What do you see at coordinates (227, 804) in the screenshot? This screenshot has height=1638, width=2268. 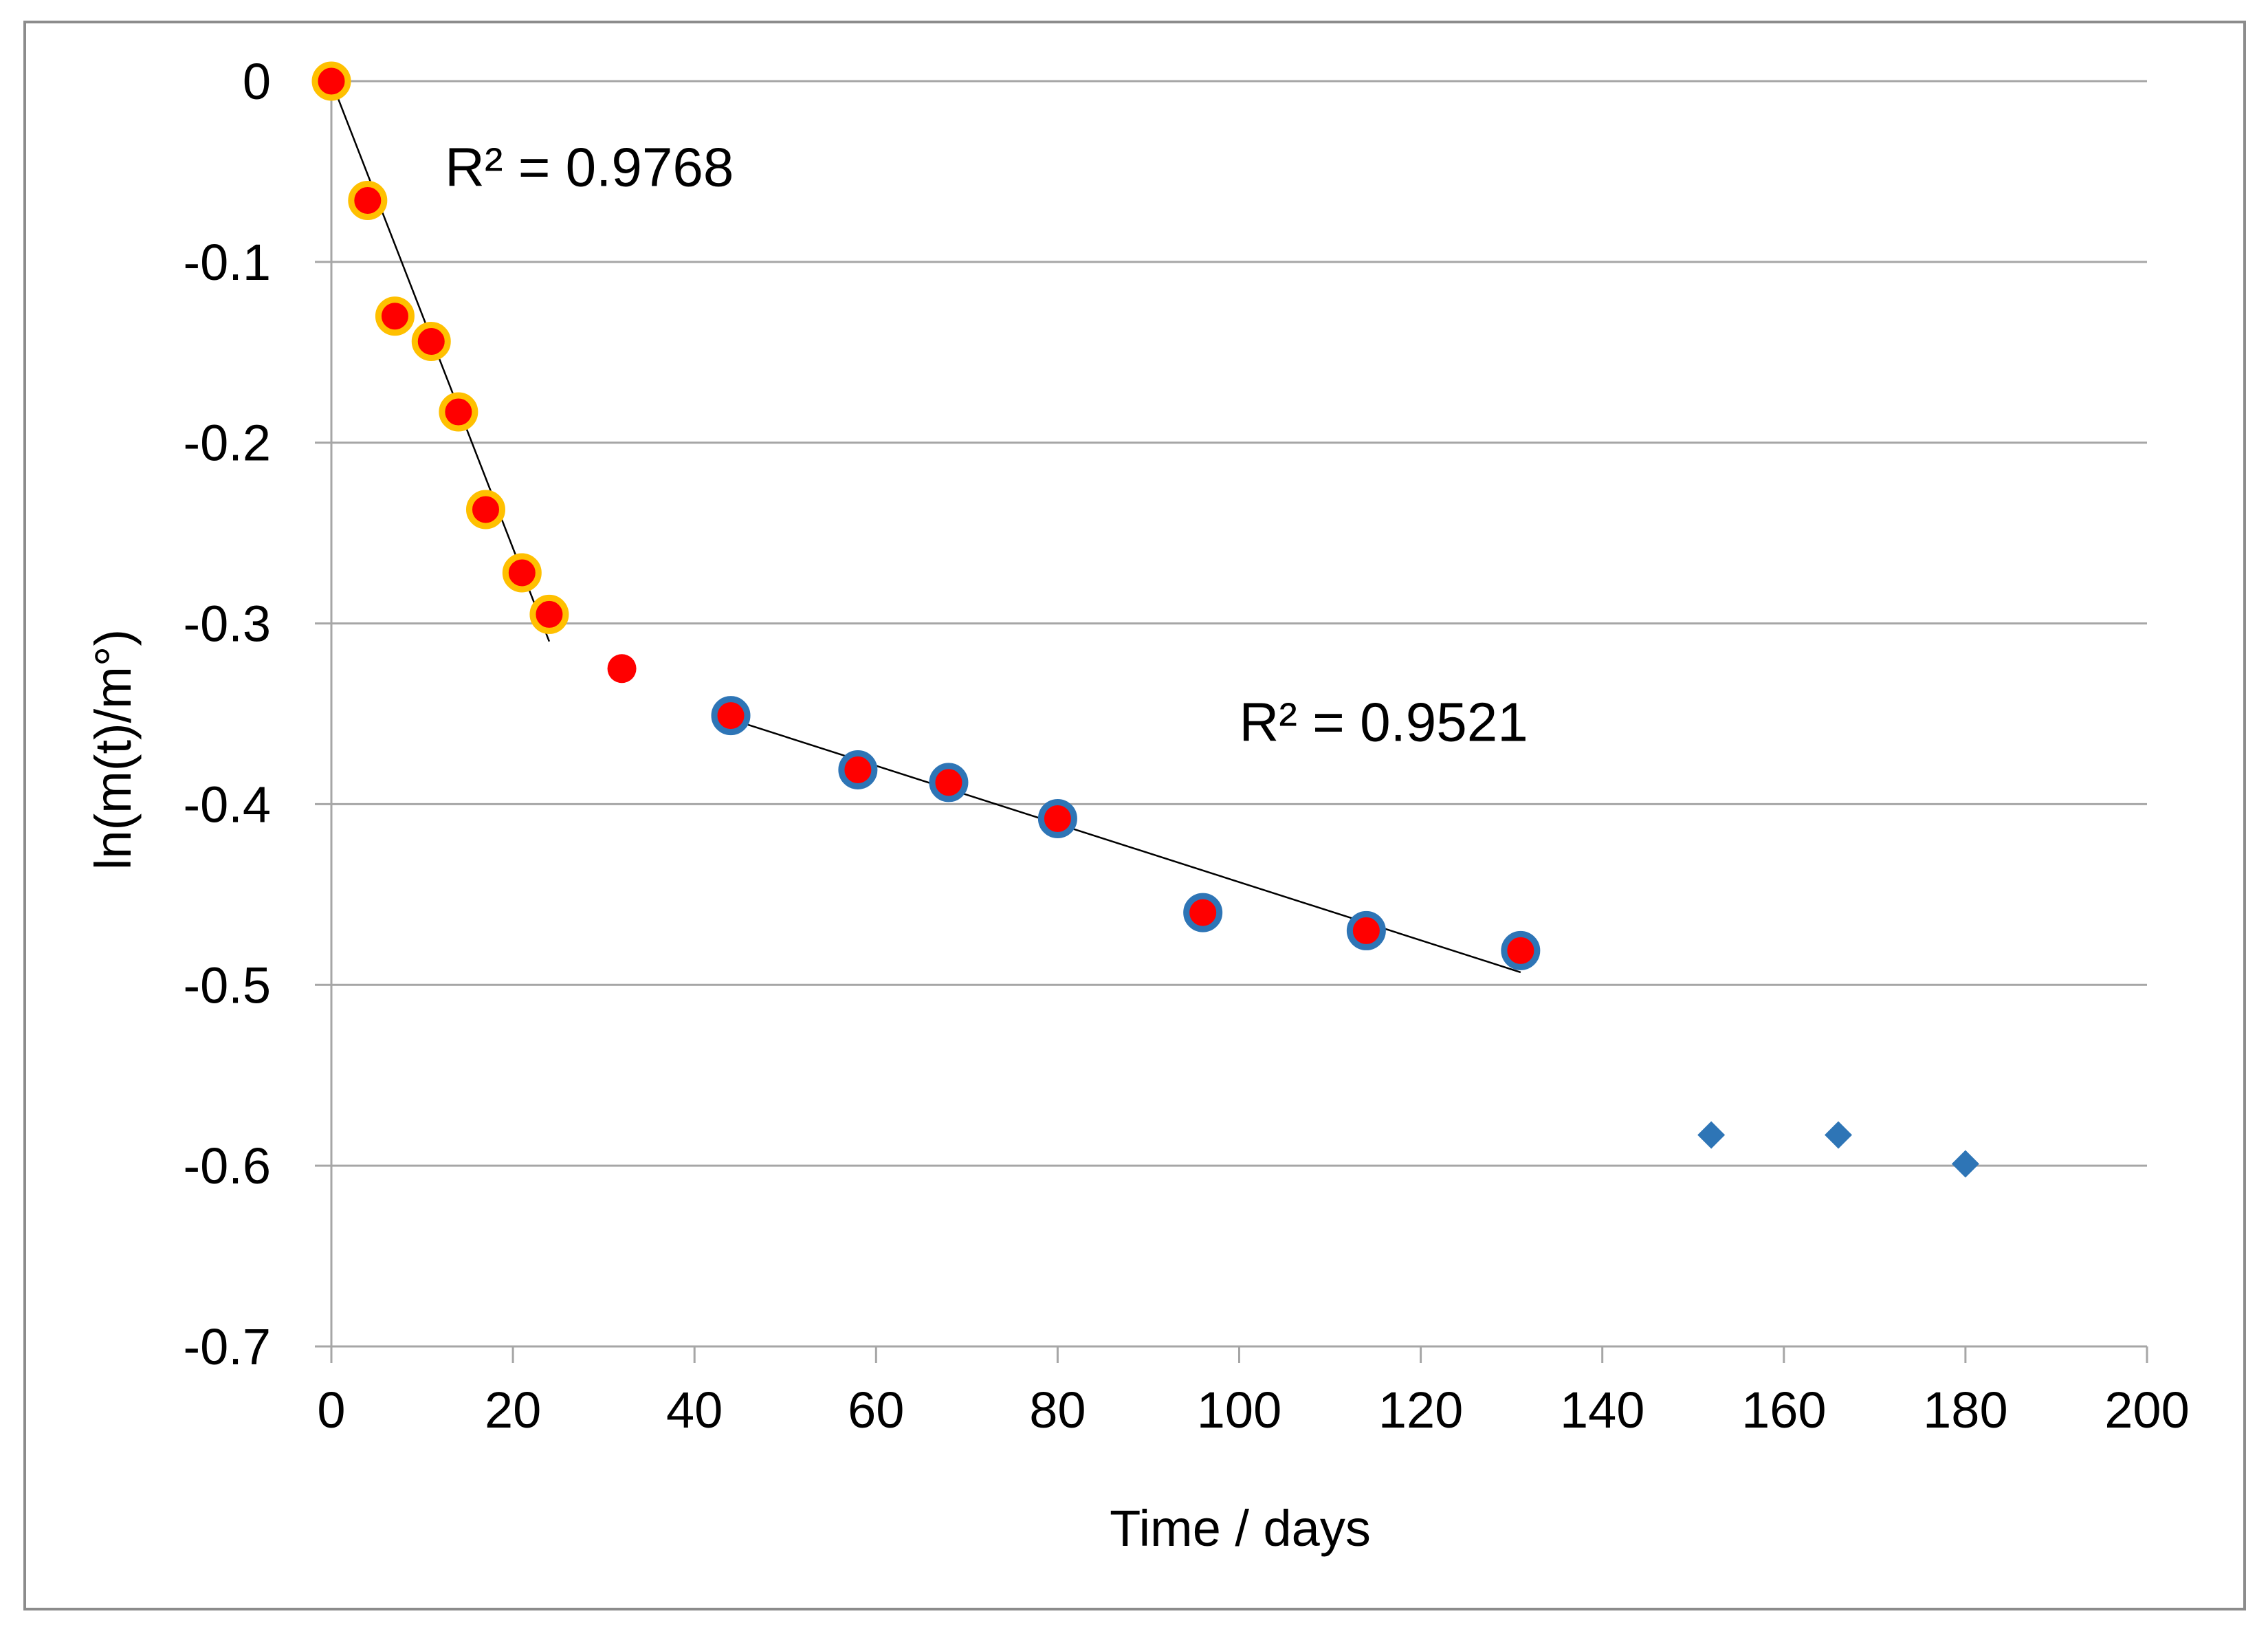 I see `y-tick-label: -0.4` at bounding box center [227, 804].